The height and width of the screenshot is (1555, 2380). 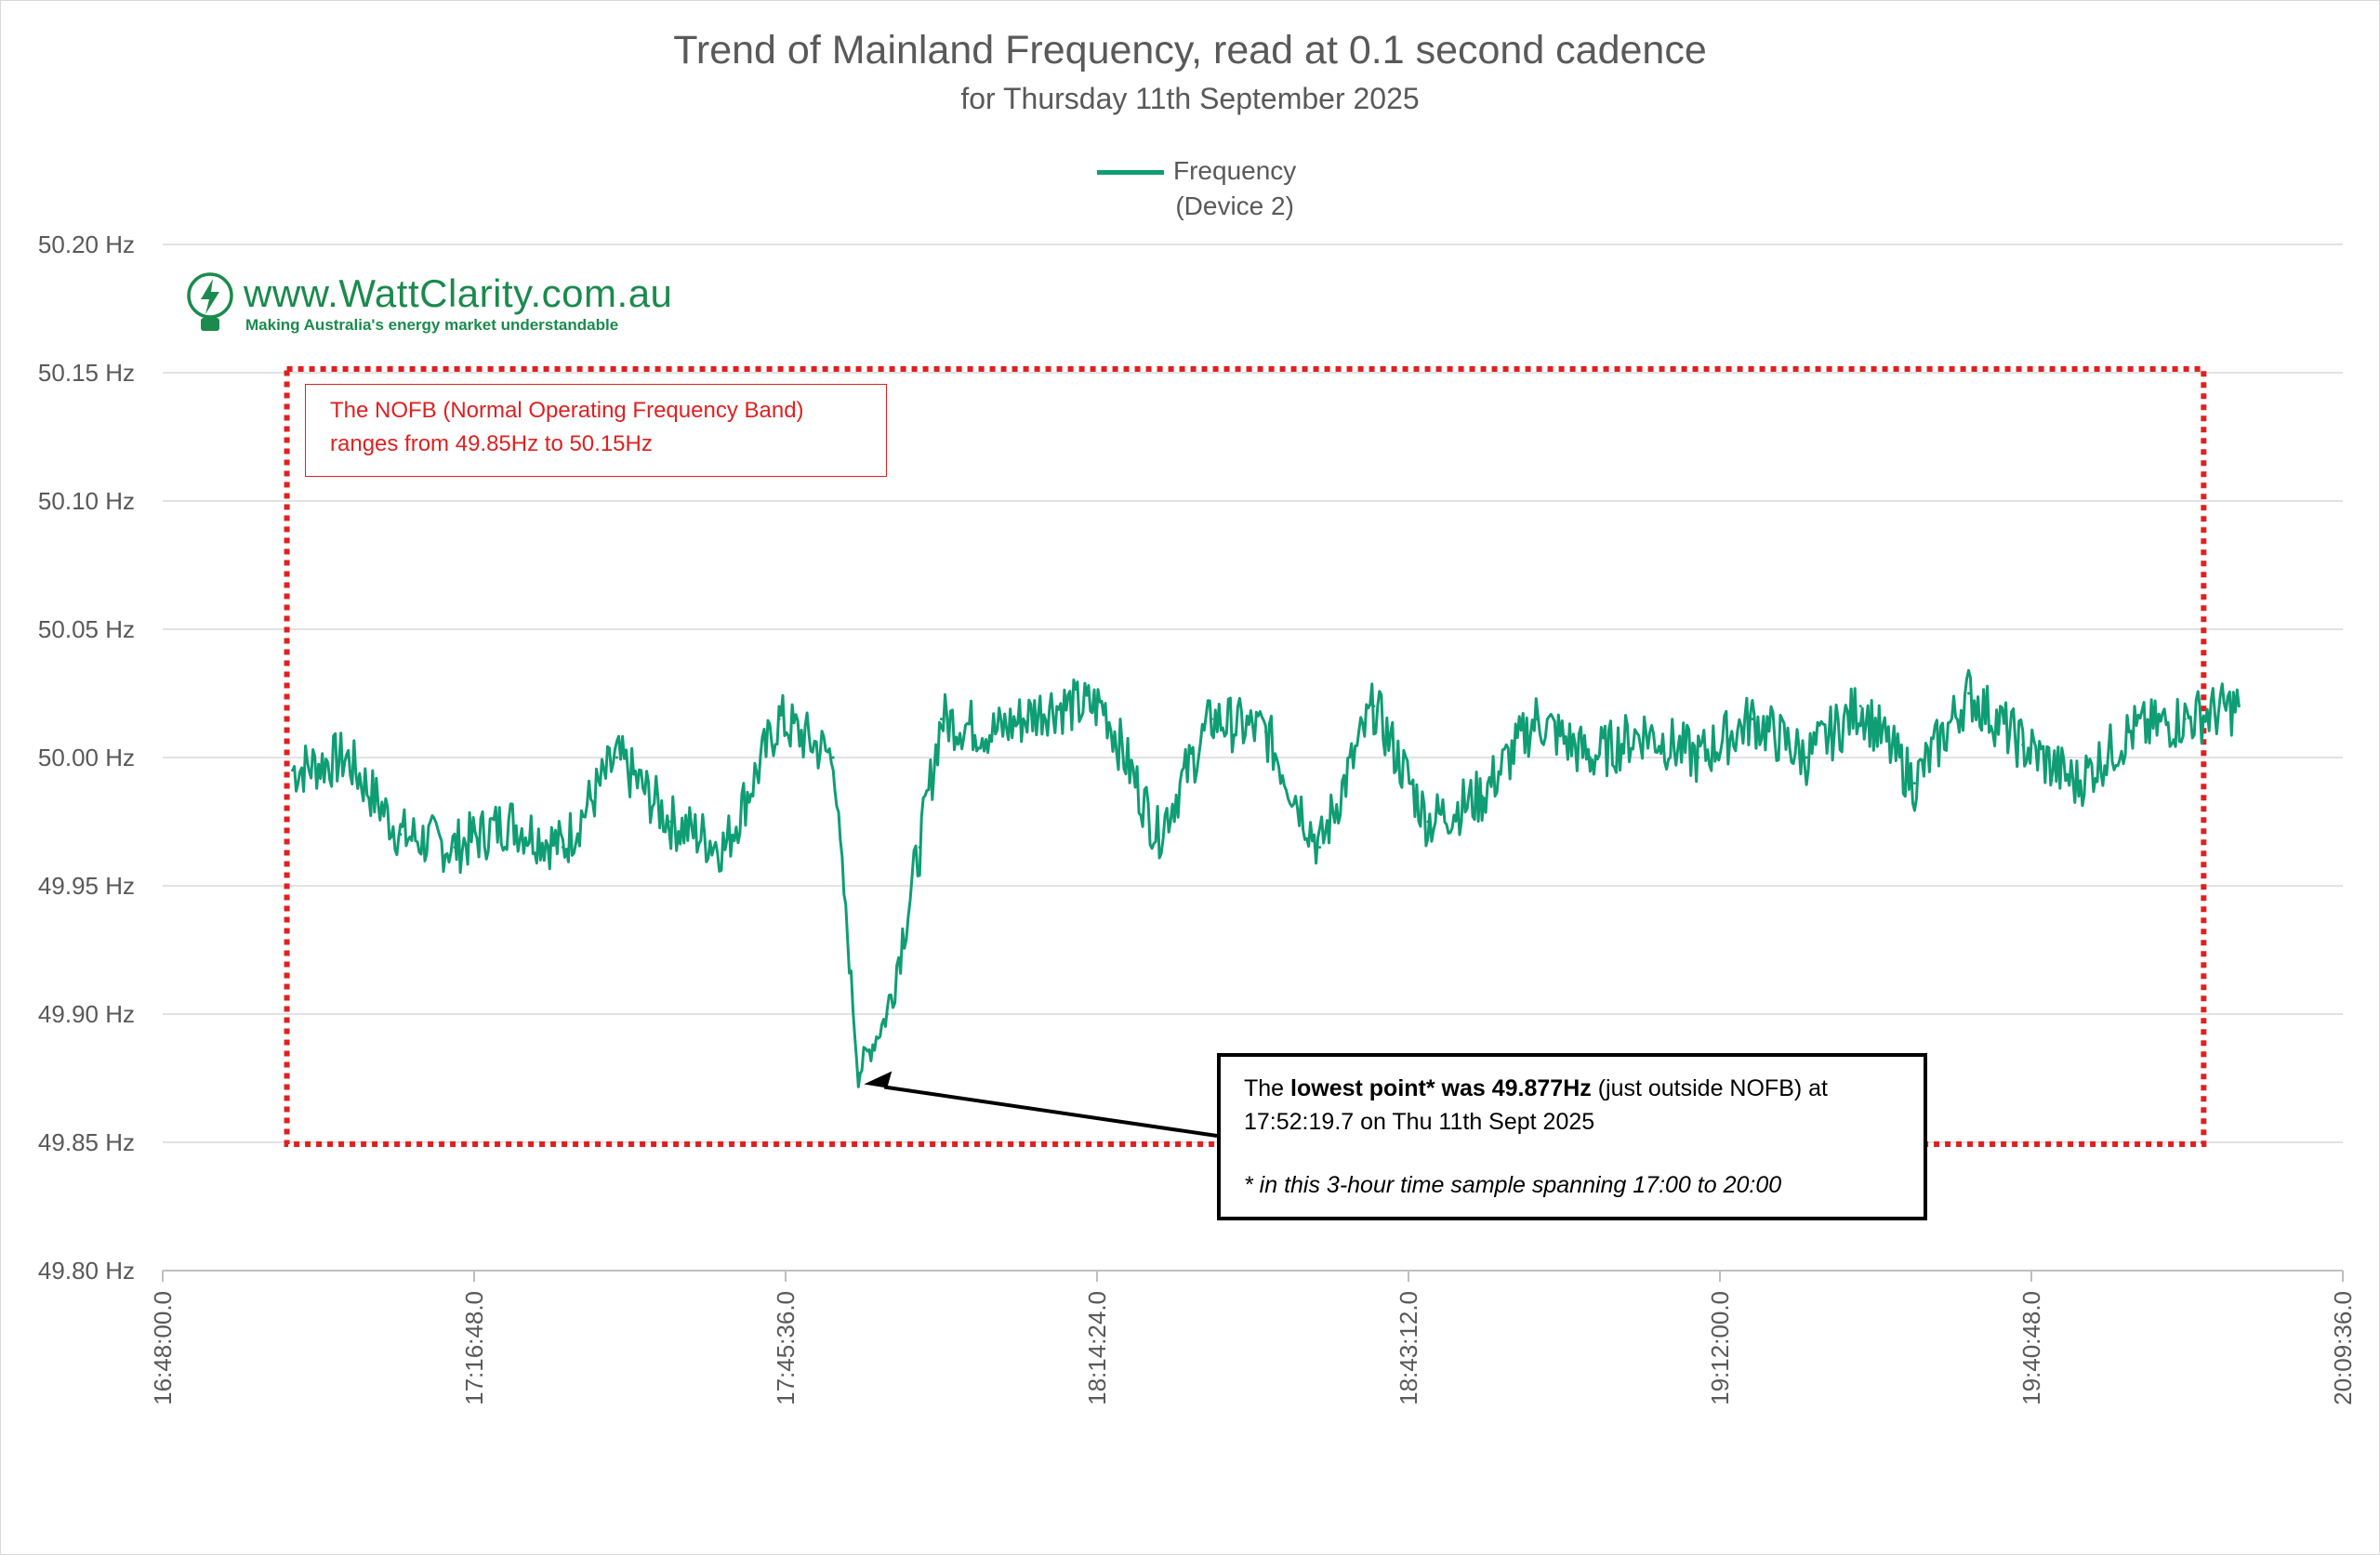 What do you see at coordinates (2031, 1348) in the screenshot?
I see `x-tick-label: 19:40:48.0` at bounding box center [2031, 1348].